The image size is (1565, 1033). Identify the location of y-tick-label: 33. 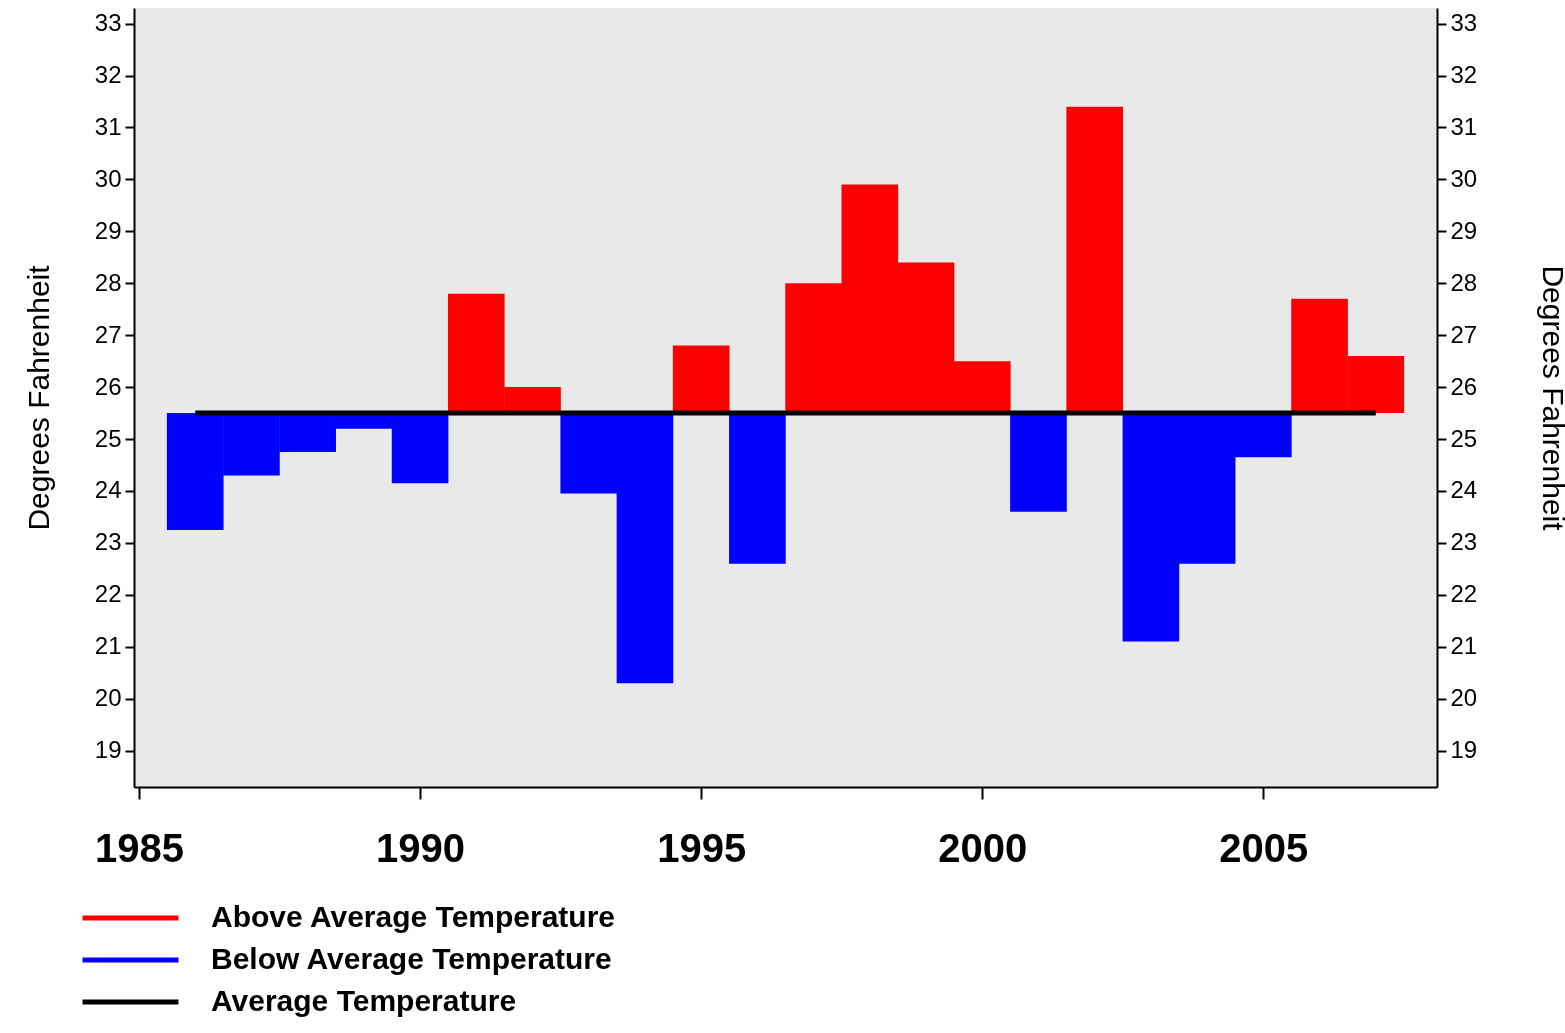
(108, 23).